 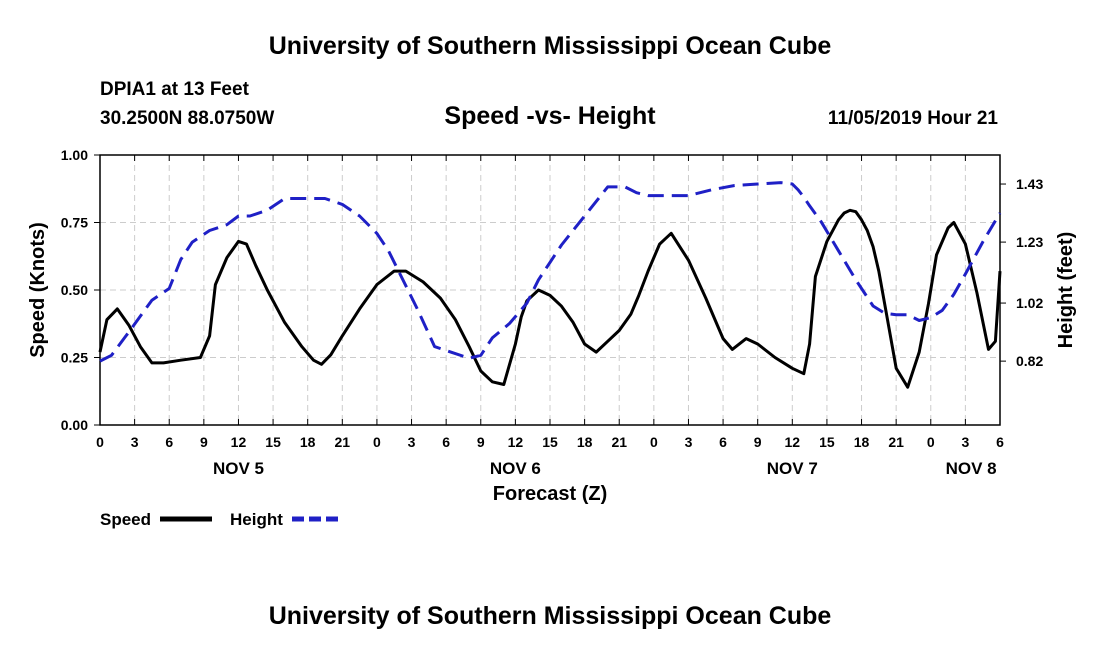 What do you see at coordinates (550, 116) in the screenshot?
I see `chart-title: Speed -vs- Height` at bounding box center [550, 116].